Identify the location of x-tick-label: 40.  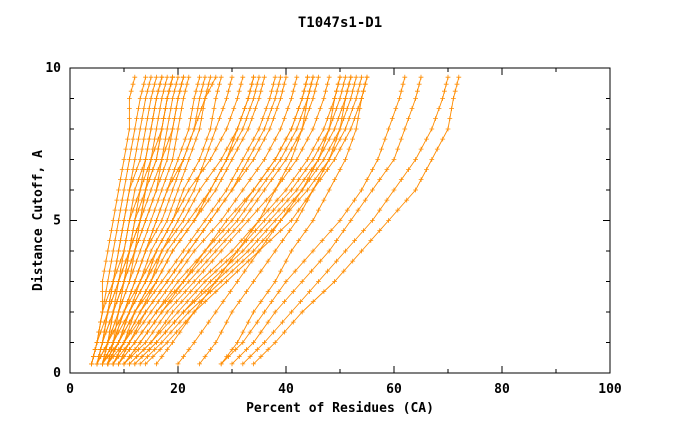
(286, 389).